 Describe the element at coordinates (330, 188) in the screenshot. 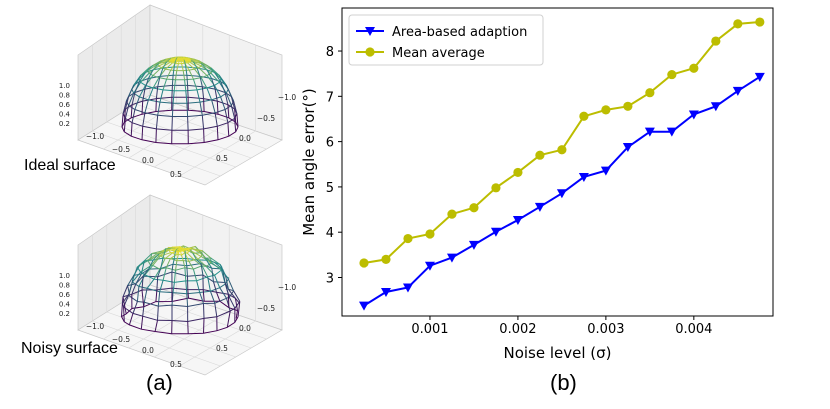

I see `y-tick-label: 5` at that location.